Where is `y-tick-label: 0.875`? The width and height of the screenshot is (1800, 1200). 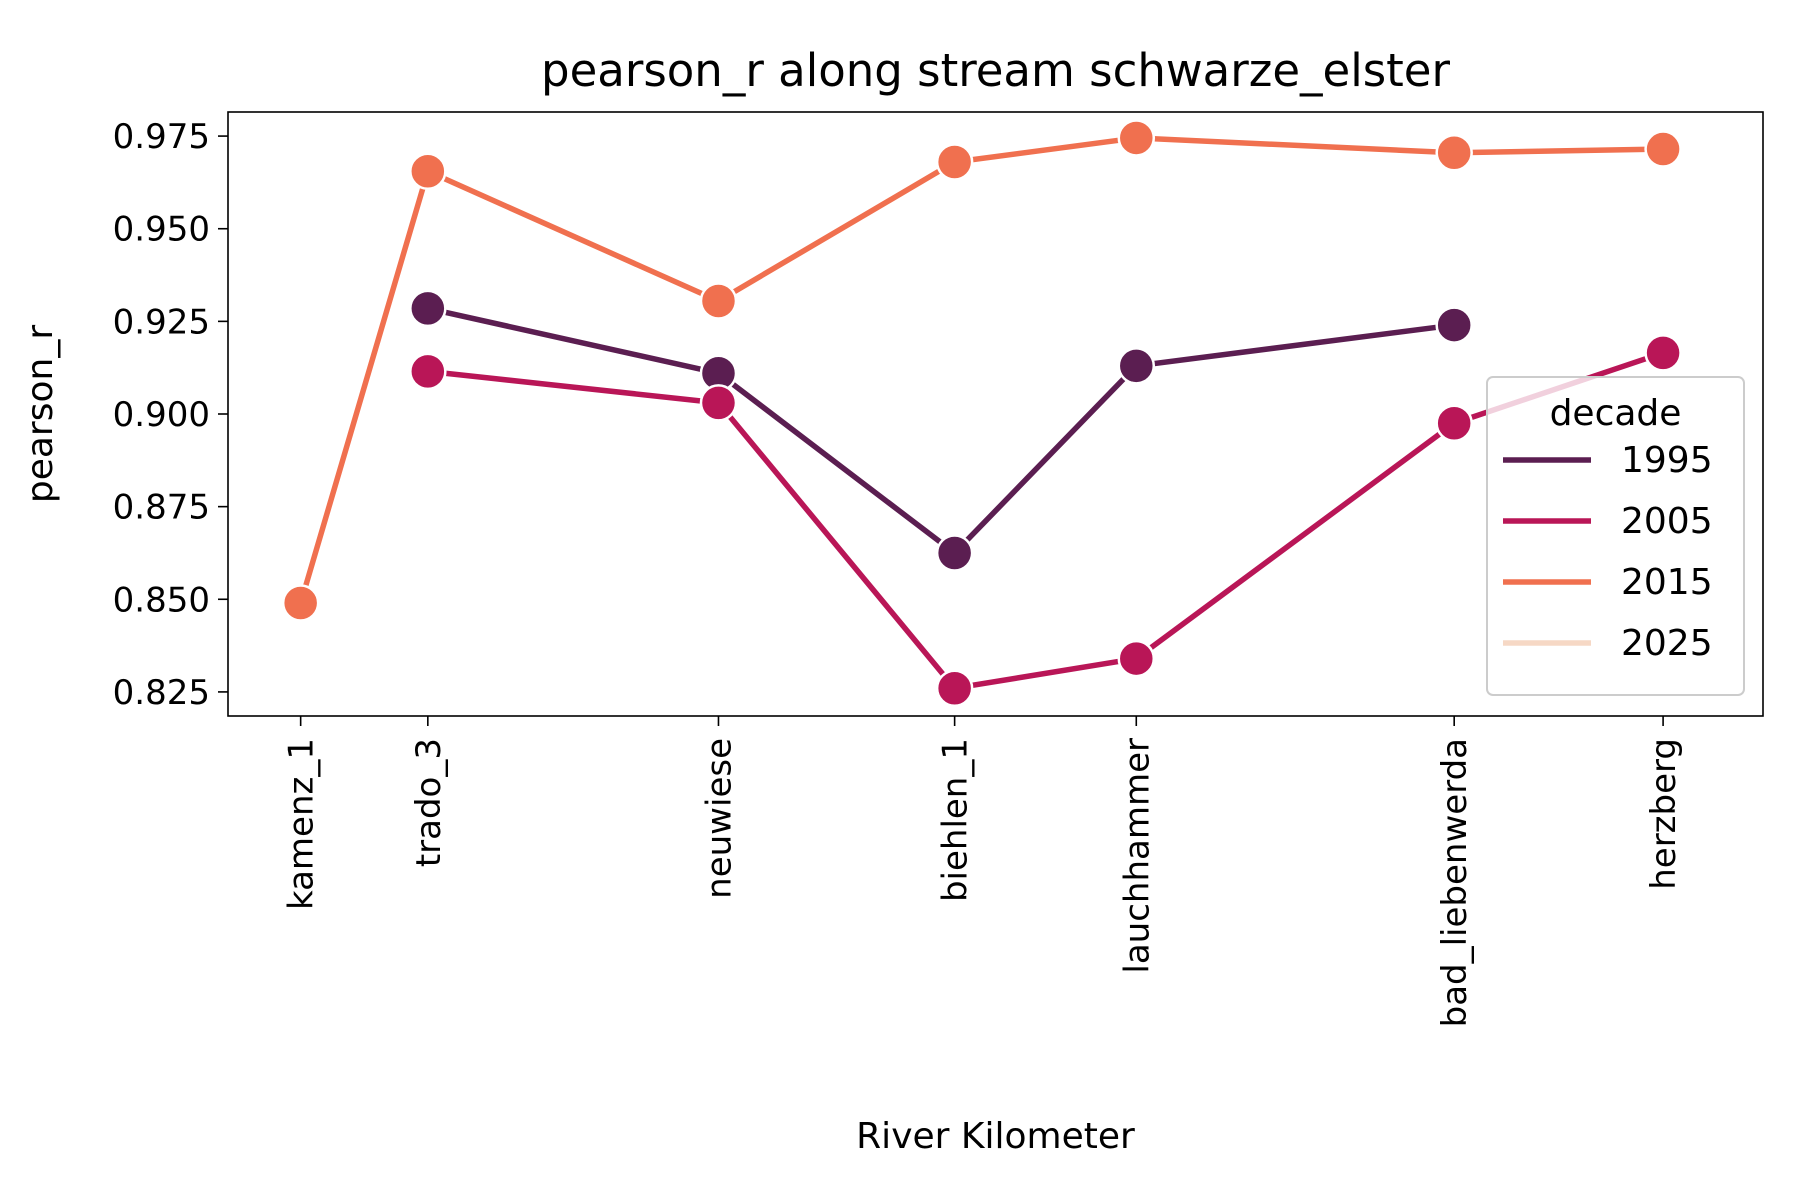 y-tick-label: 0.875 is located at coordinates (161, 508).